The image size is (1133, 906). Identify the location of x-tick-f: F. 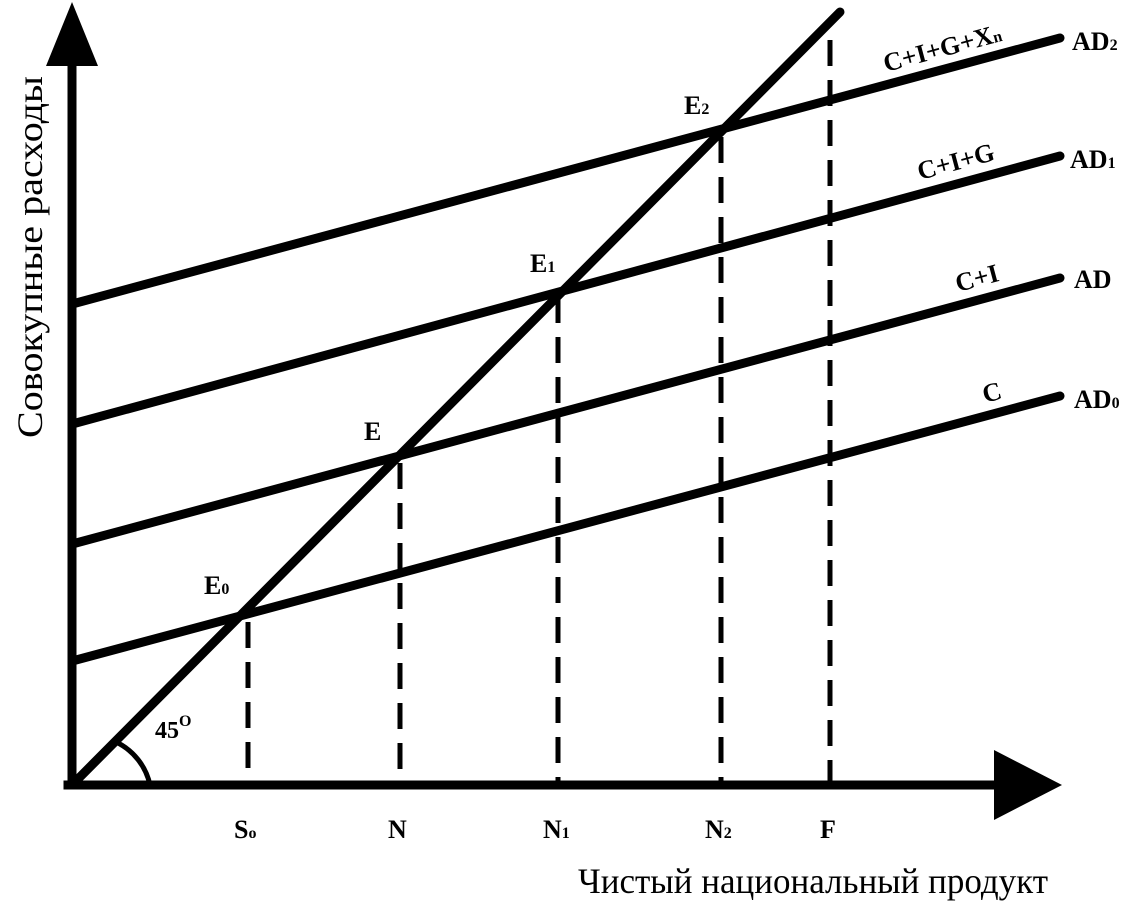
(828, 829).